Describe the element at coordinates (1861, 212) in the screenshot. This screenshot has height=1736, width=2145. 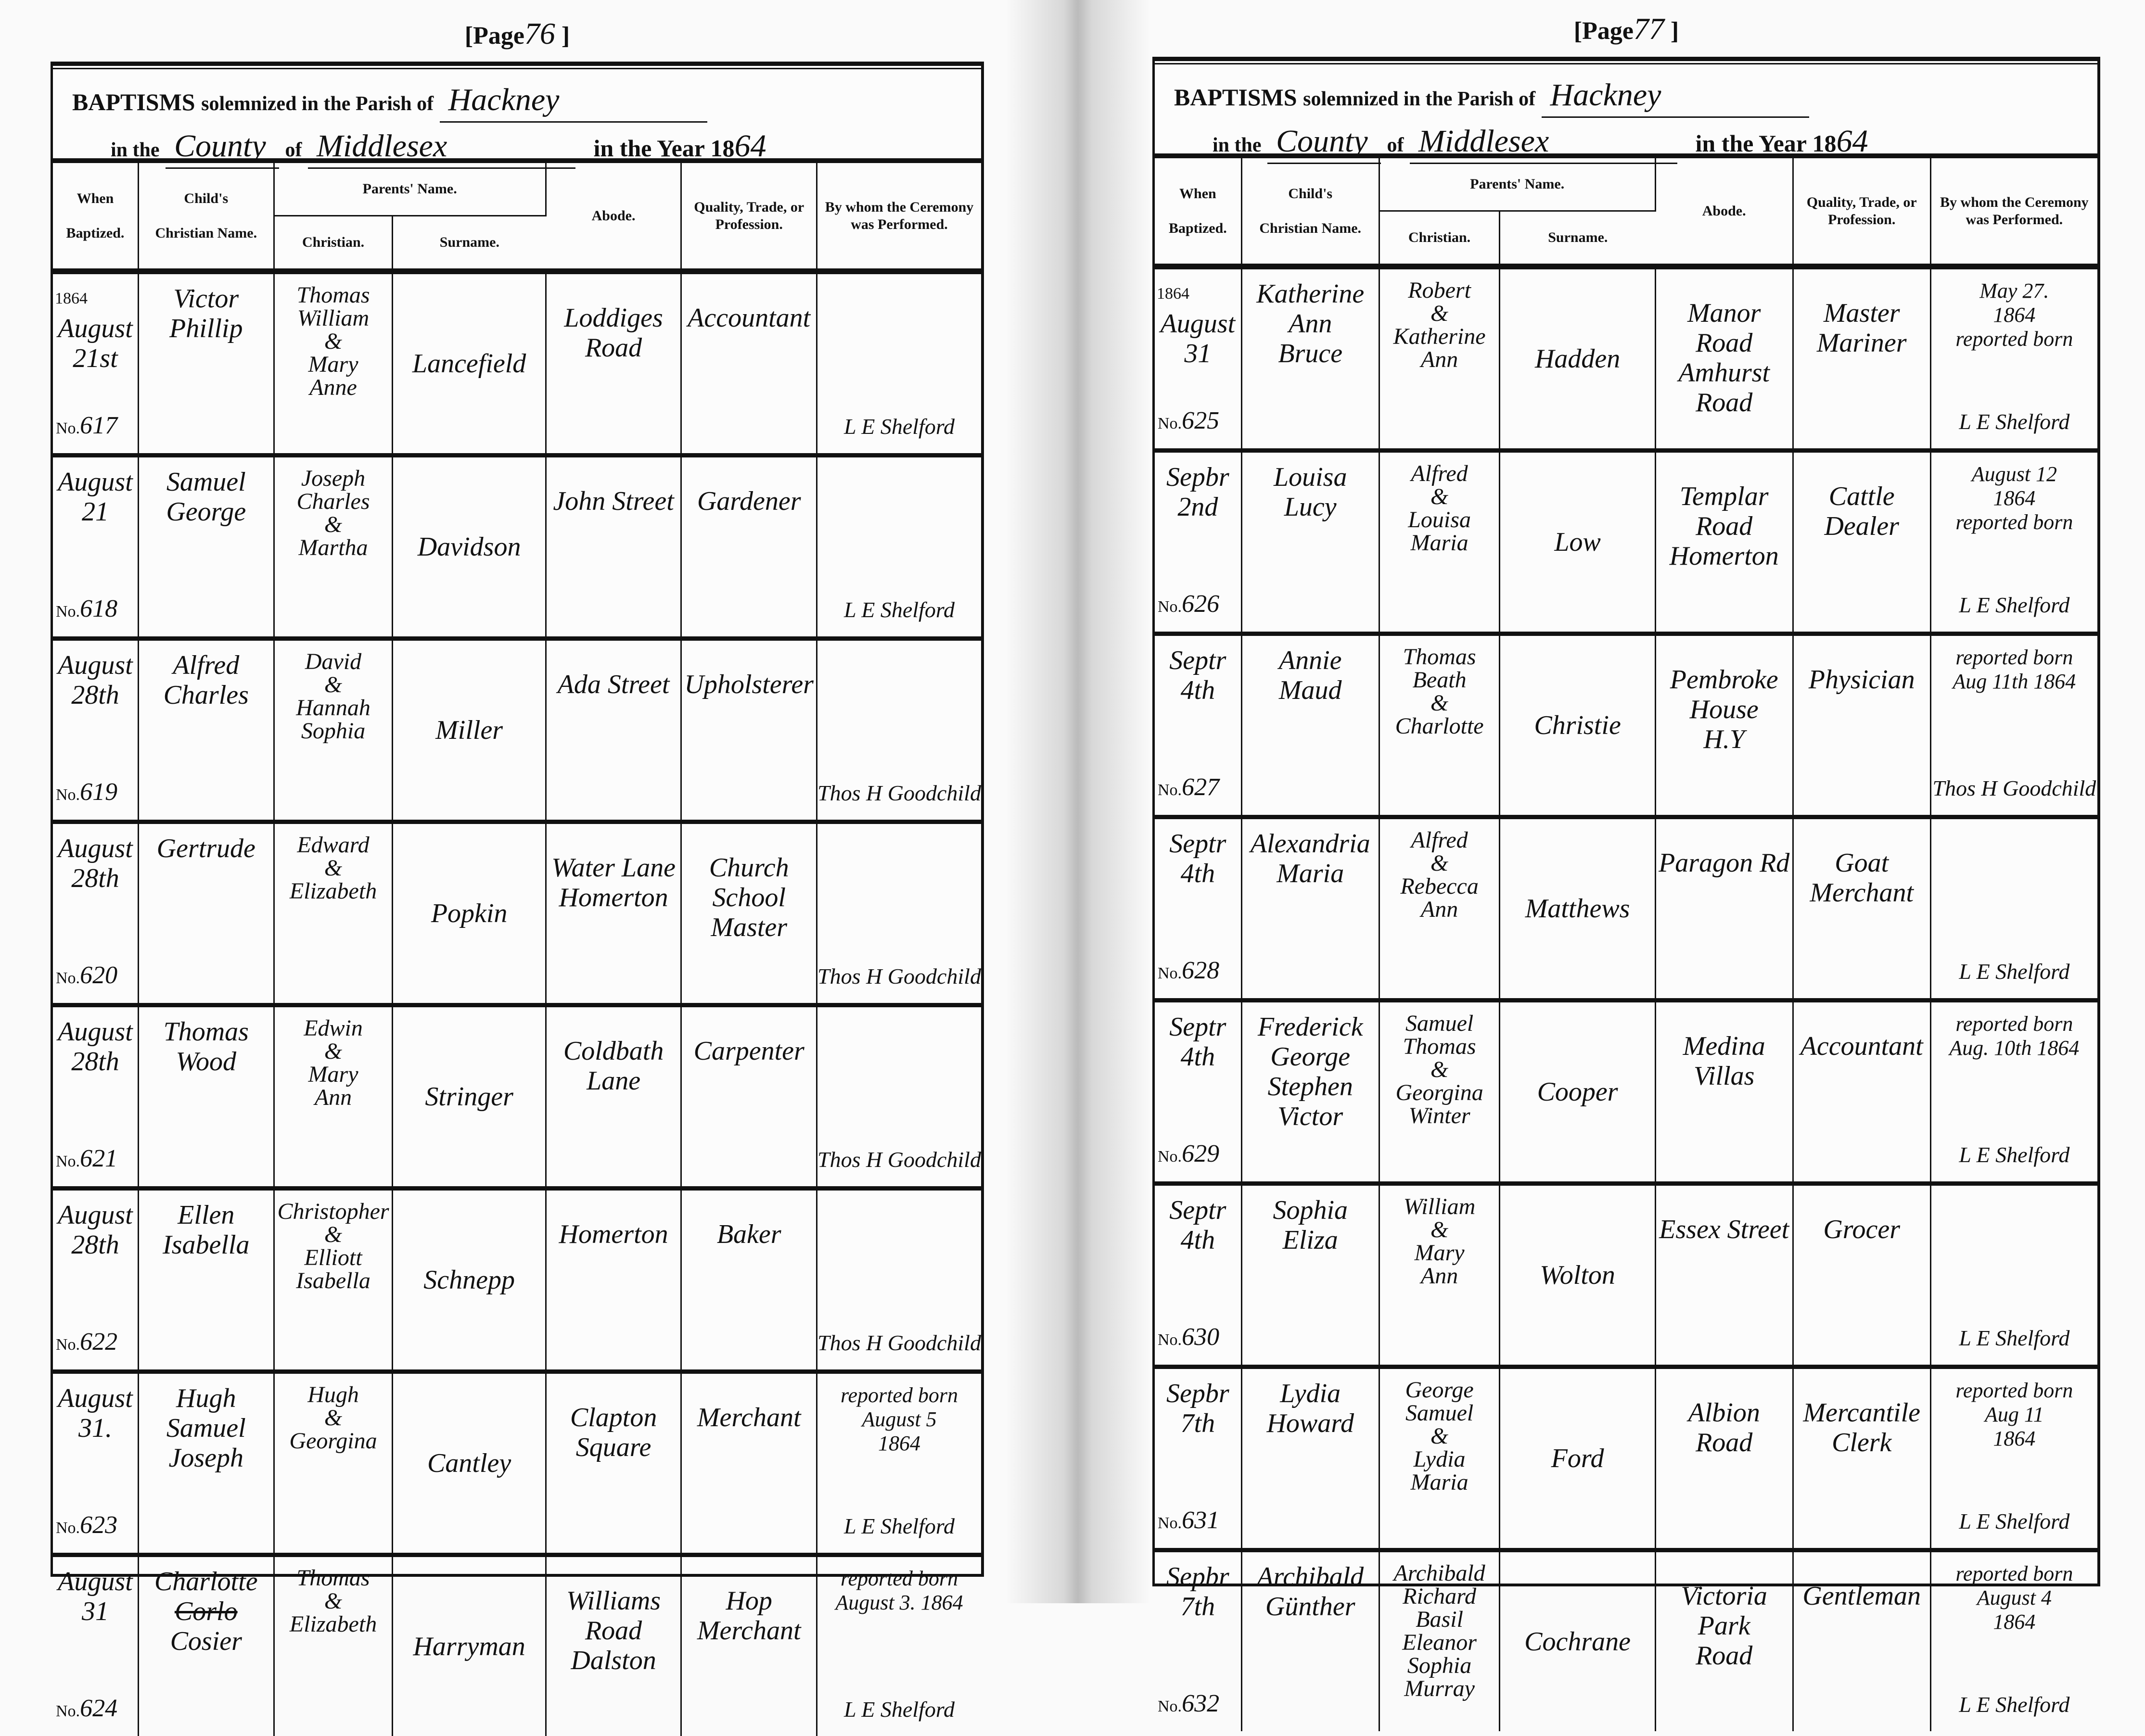
I see `col-quality: Quality, Trade, or Profession.` at that location.